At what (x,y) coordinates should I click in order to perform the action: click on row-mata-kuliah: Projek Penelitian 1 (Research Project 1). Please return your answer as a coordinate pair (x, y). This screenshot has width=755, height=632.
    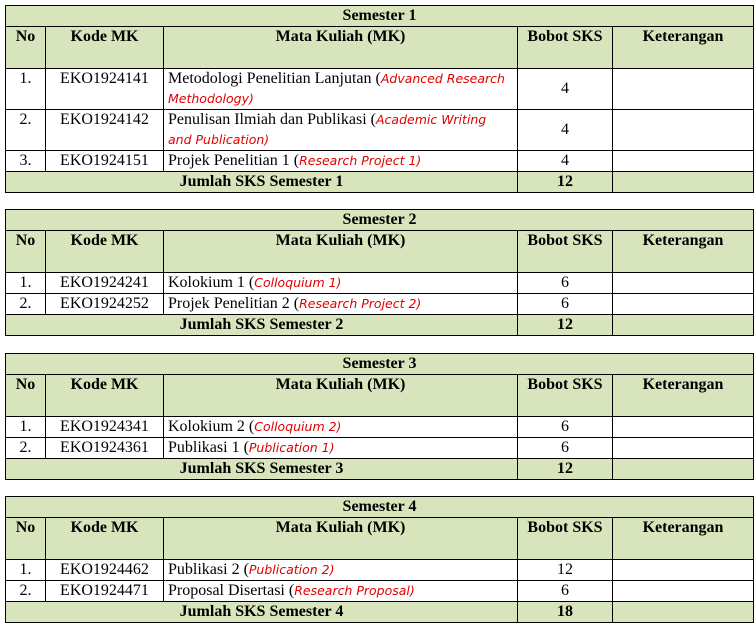
    Looking at the image, I should click on (340, 161).